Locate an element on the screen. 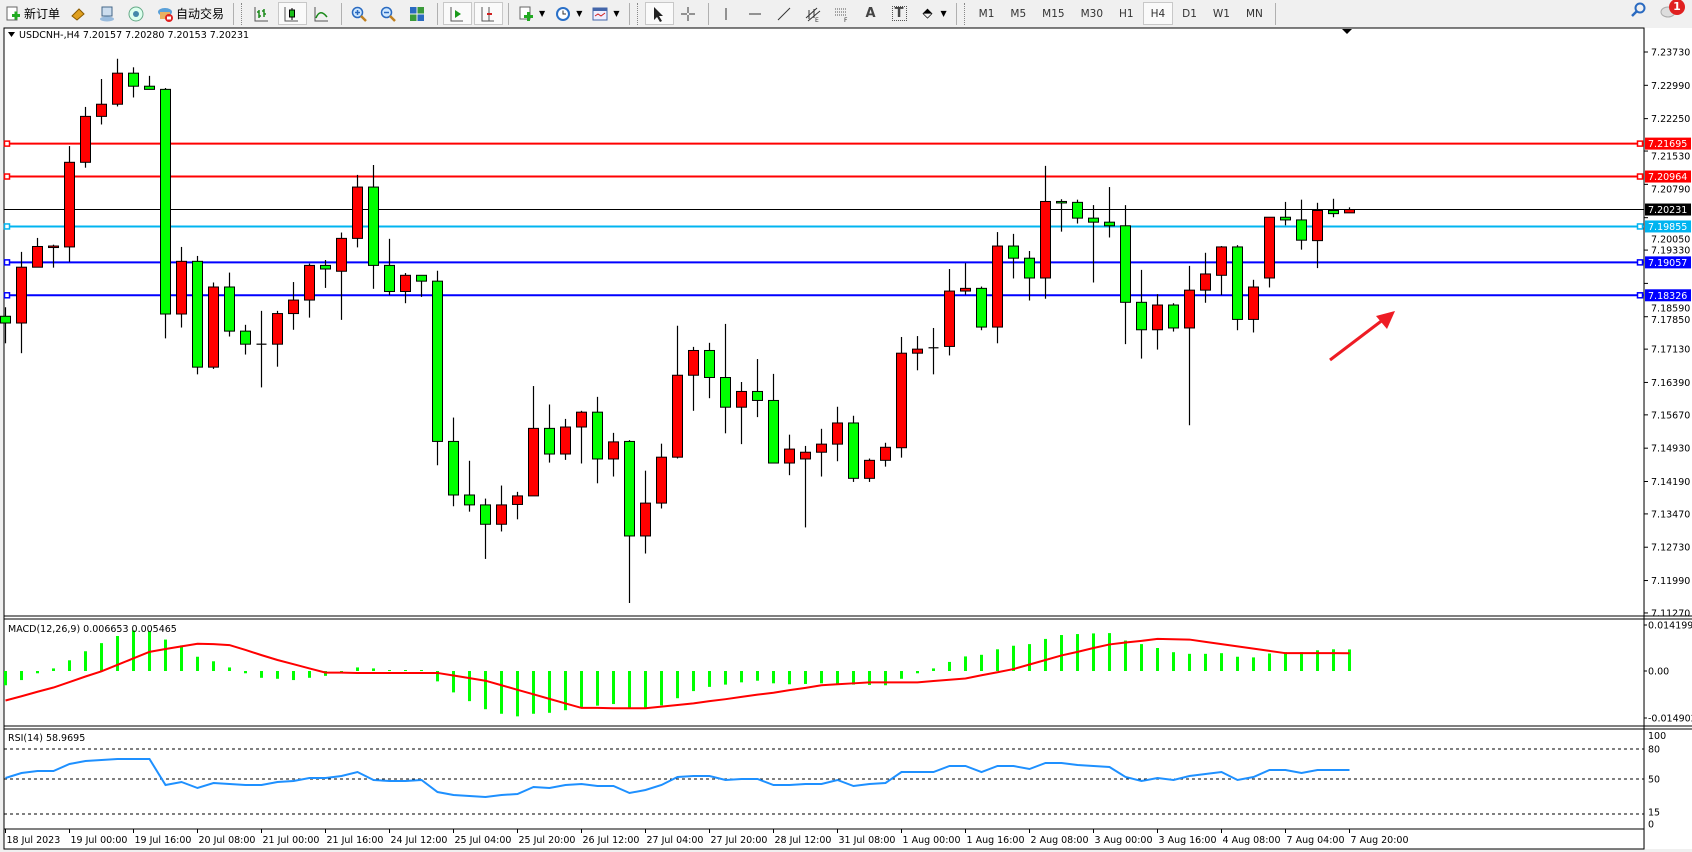  template-dropdown: ▼ is located at coordinates (605, 13).